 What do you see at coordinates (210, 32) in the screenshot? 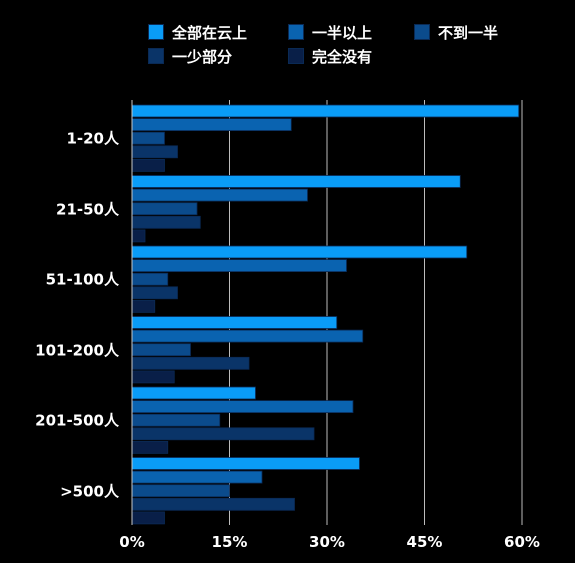
I see `legend-label-0: 全部在云上` at bounding box center [210, 32].